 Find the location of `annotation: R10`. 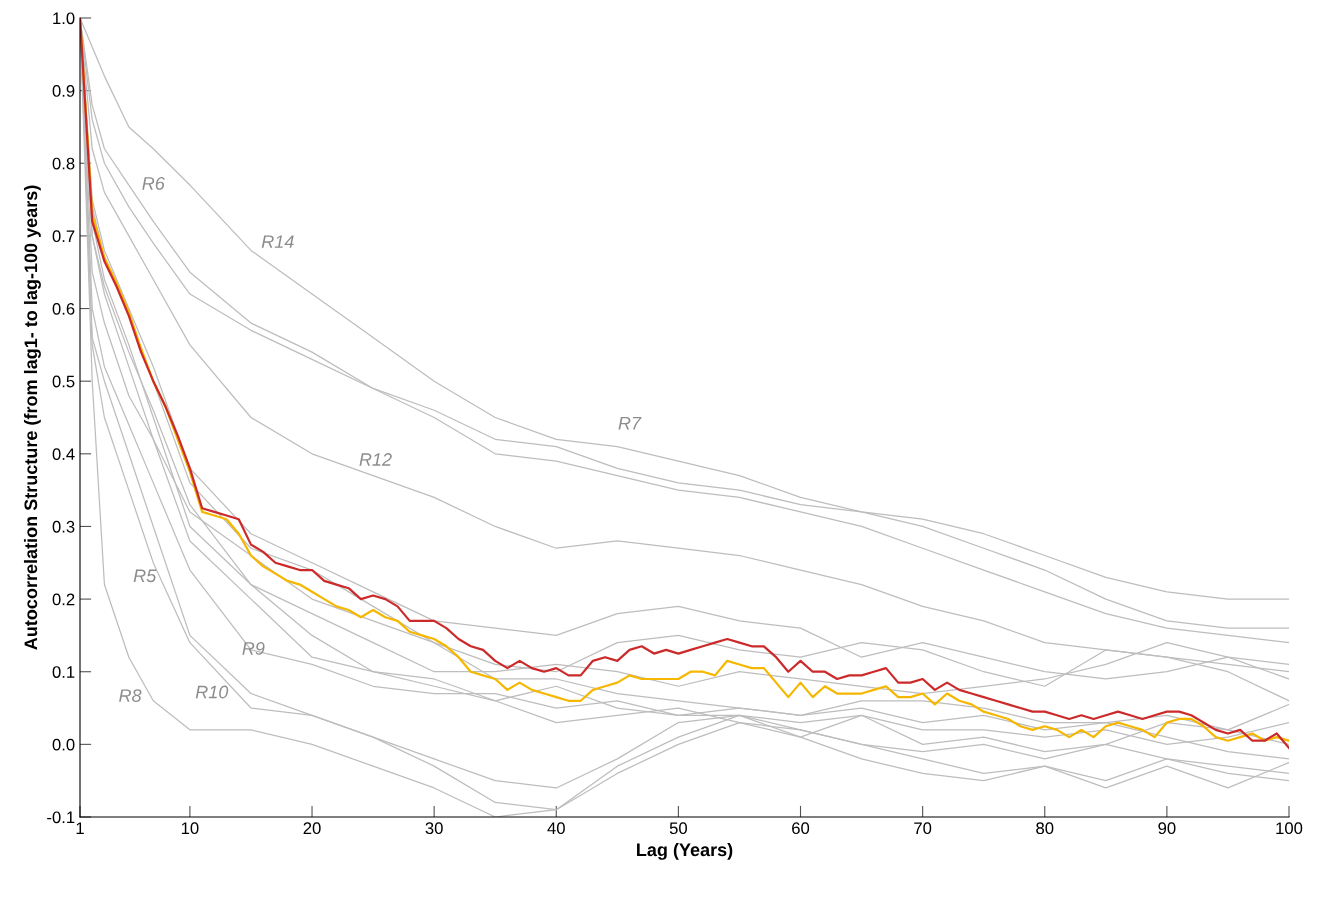

annotation: R10 is located at coordinates (212, 692).